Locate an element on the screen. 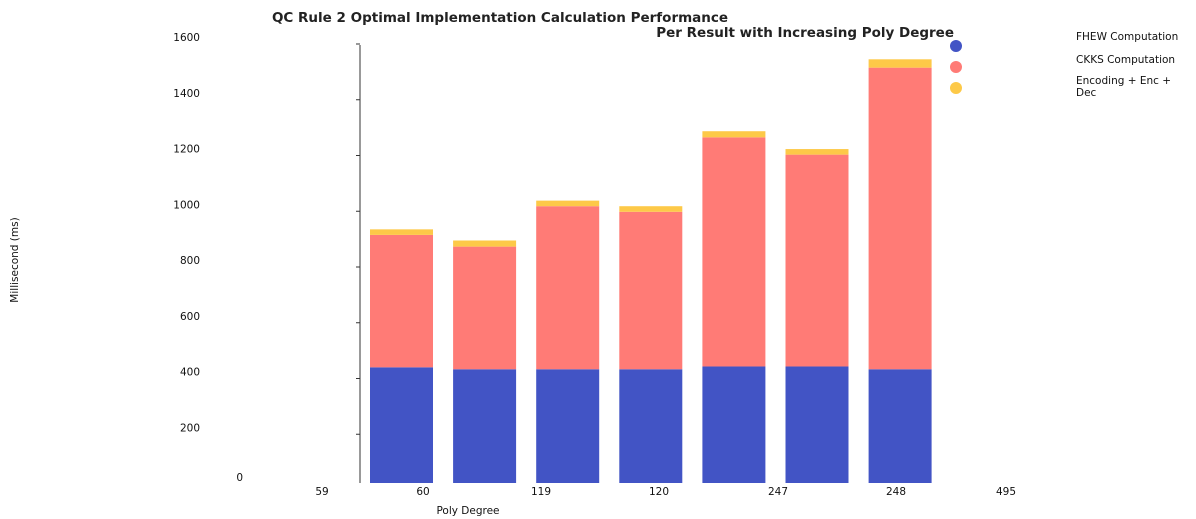 Image resolution: width=1196 pixels, height=519 pixels. y-tick-label: 1600 is located at coordinates (186, 38).